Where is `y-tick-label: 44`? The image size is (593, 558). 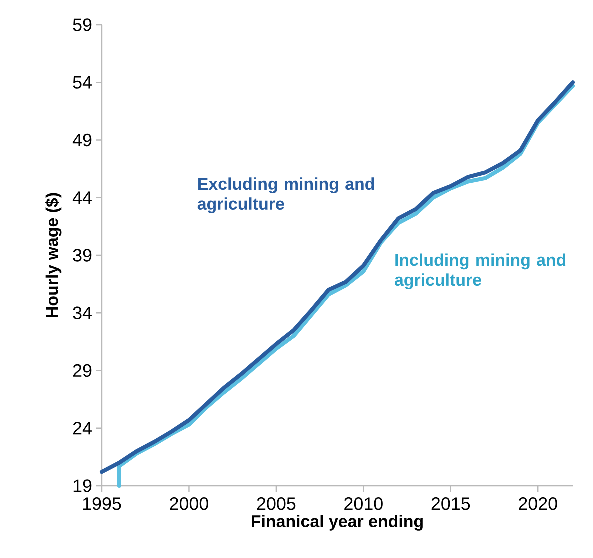 y-tick-label: 44 is located at coordinates (82, 198).